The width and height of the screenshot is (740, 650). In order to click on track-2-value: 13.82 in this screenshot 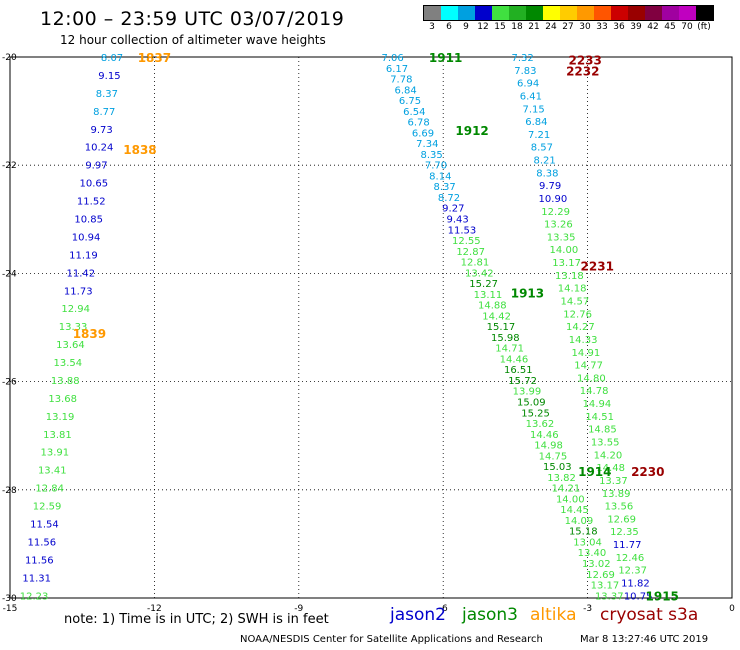, I will do `click(561, 478)`.